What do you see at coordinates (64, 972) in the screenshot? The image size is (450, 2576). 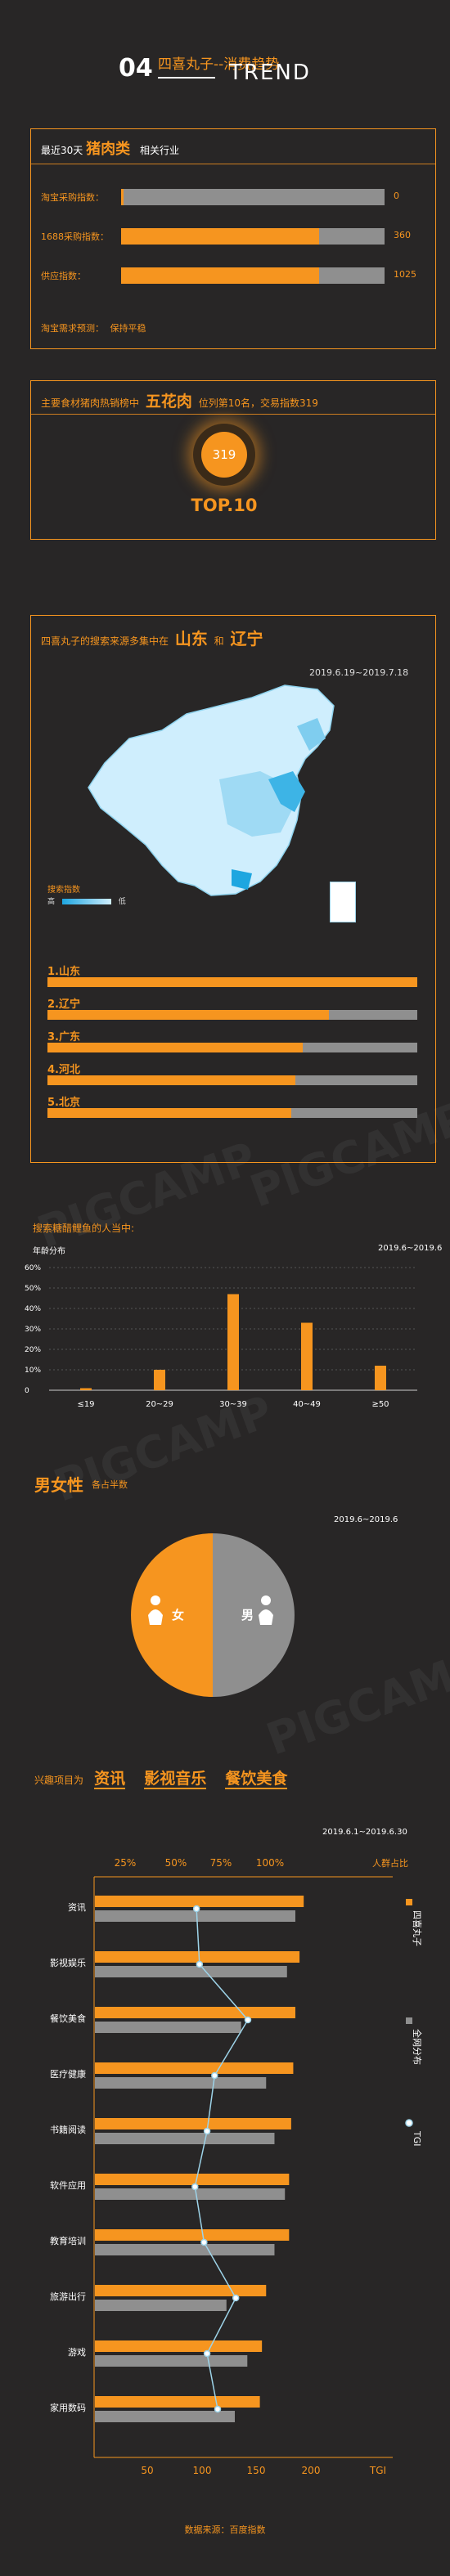 I see `rank-label: 1.山东` at bounding box center [64, 972].